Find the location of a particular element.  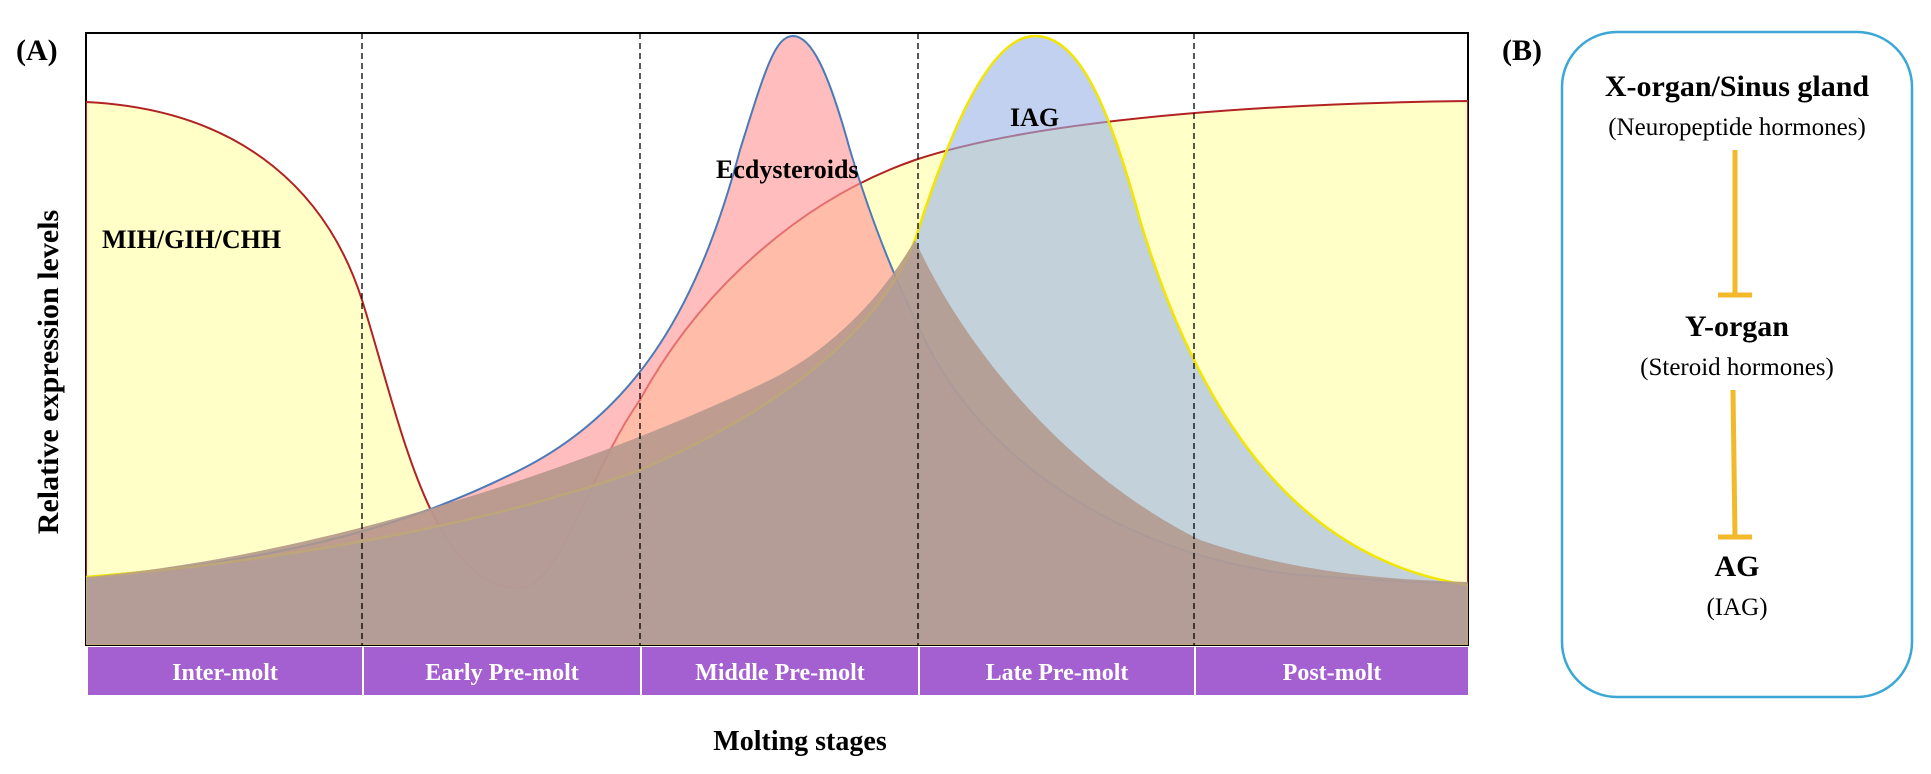

panel-b-label: (B) is located at coordinates (1522, 50).